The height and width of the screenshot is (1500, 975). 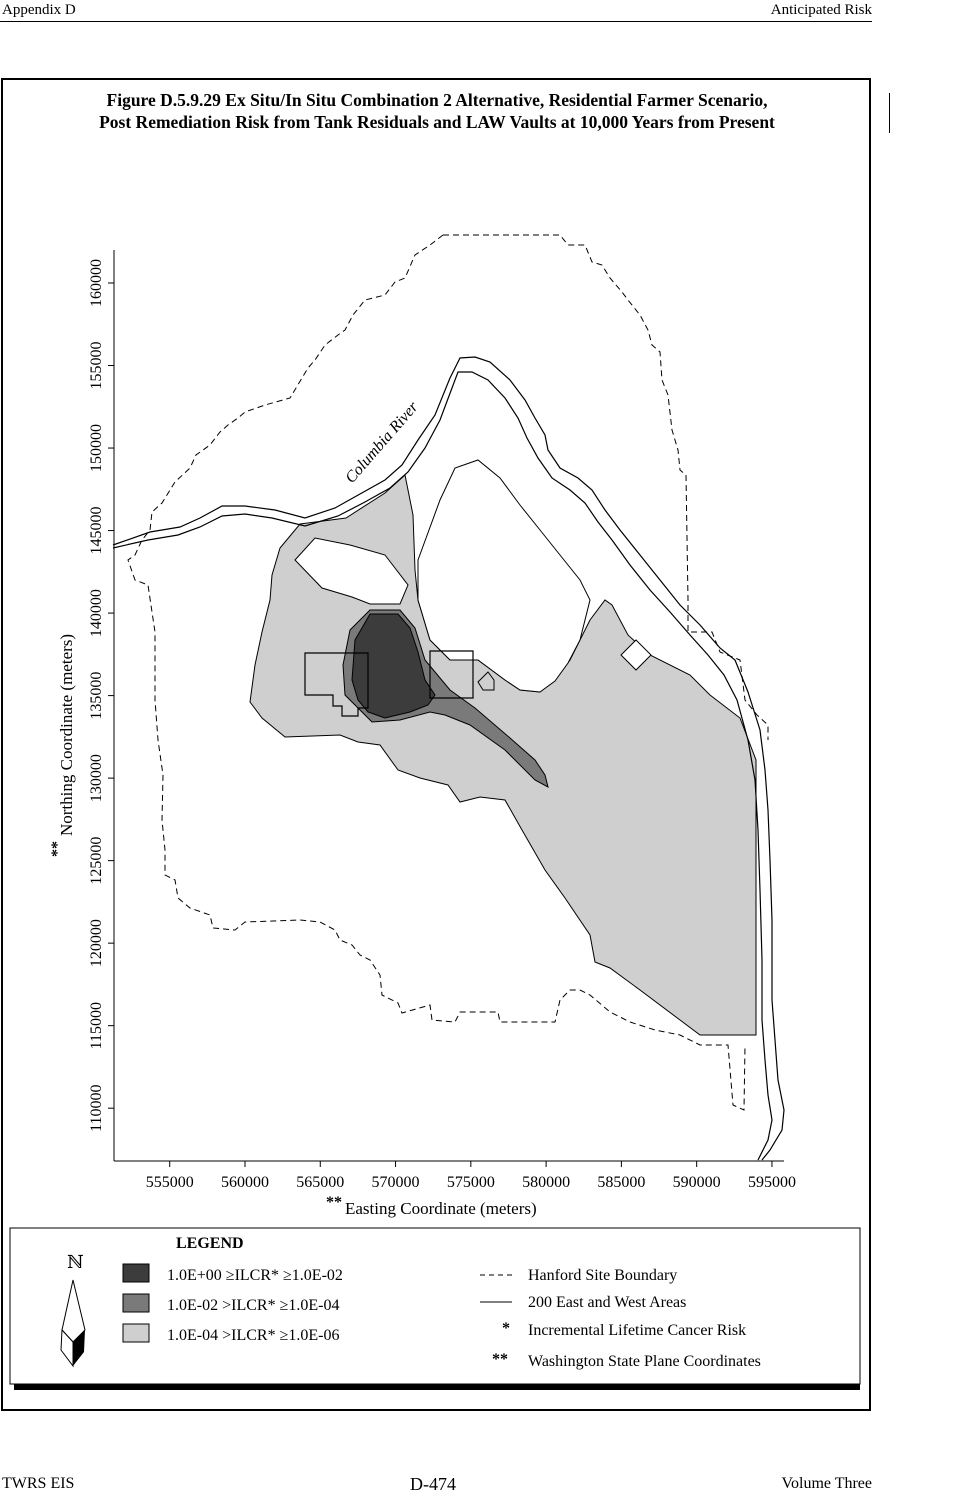 I want to click on legend-note-site-boundary: Hanford Site Boundary, so click(x=602, y=1275).